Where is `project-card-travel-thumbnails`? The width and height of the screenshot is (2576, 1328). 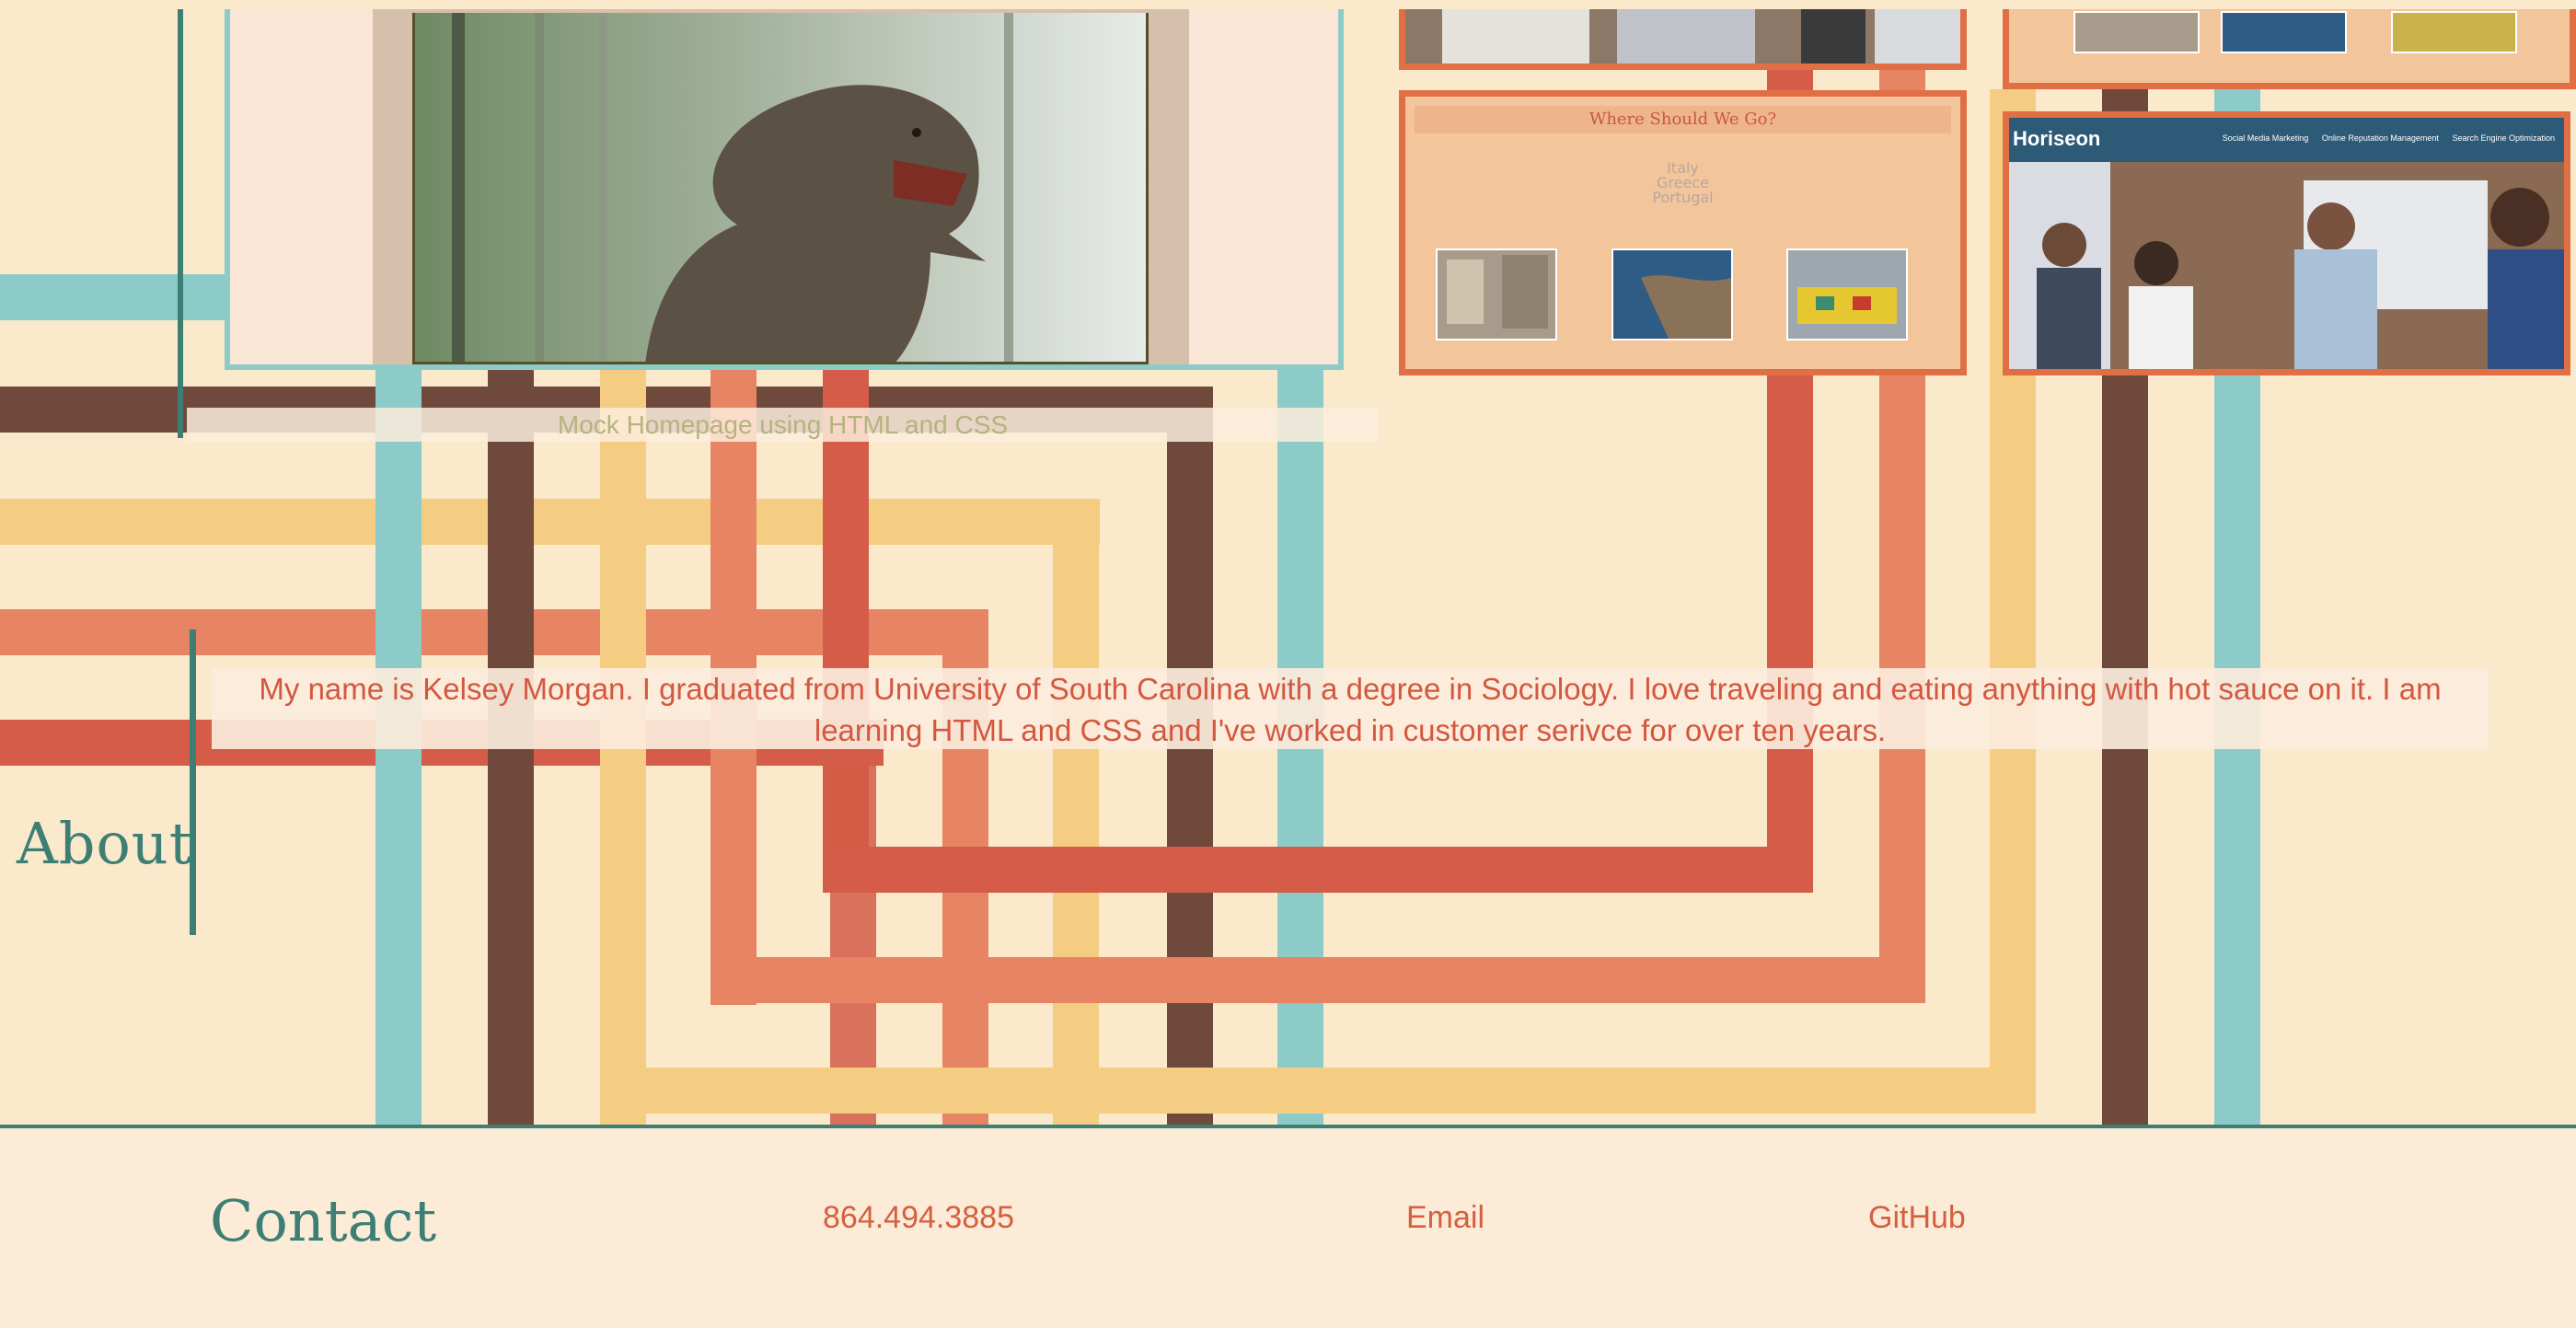
project-card-travel-thumbnails is located at coordinates (2289, 49).